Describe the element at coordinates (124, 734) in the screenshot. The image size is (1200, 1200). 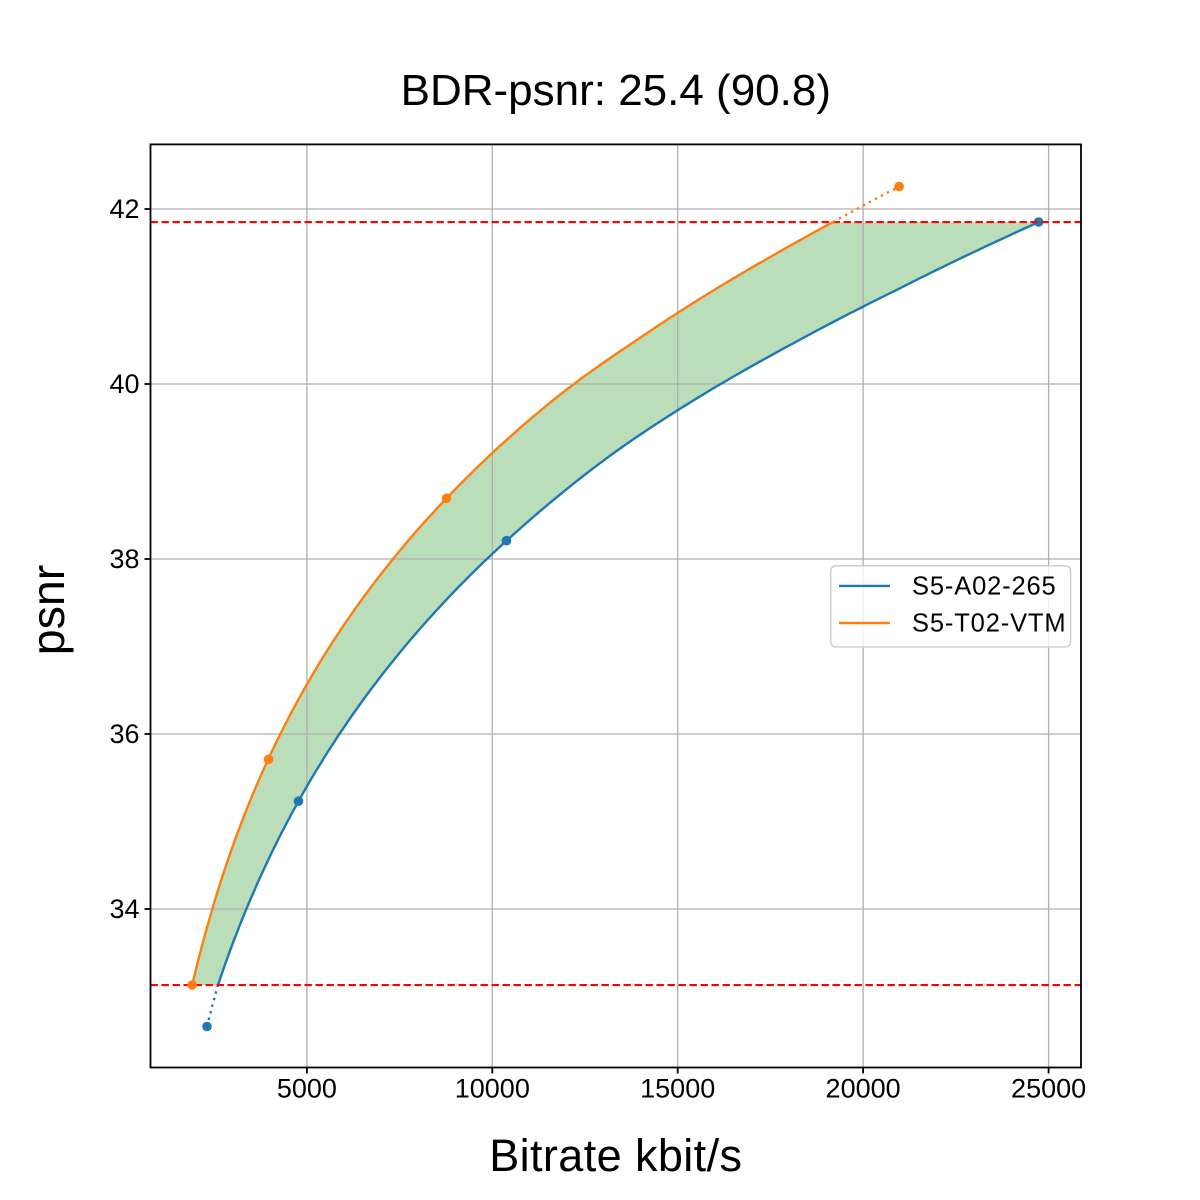
I see `svg-text: 36` at that location.